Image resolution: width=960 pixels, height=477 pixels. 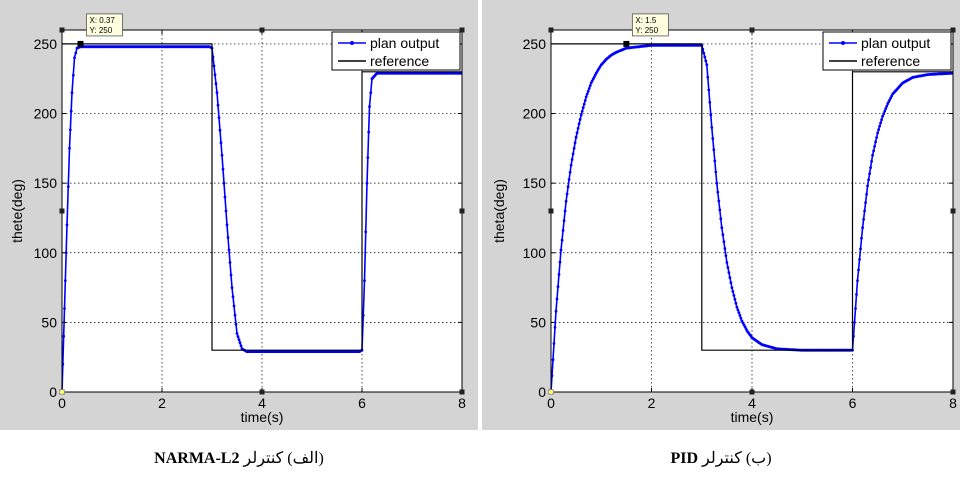 What do you see at coordinates (895, 43) in the screenshot?
I see `legend-label: plan output` at bounding box center [895, 43].